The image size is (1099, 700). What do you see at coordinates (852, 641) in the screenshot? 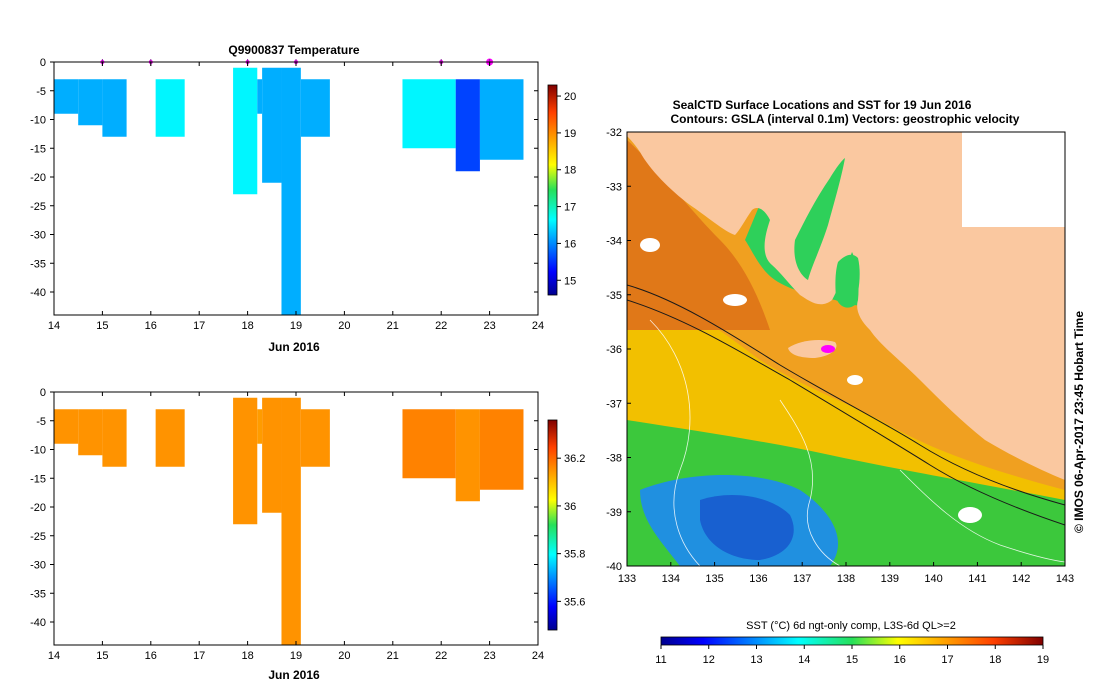
I see `sst-colorbar` at bounding box center [852, 641].